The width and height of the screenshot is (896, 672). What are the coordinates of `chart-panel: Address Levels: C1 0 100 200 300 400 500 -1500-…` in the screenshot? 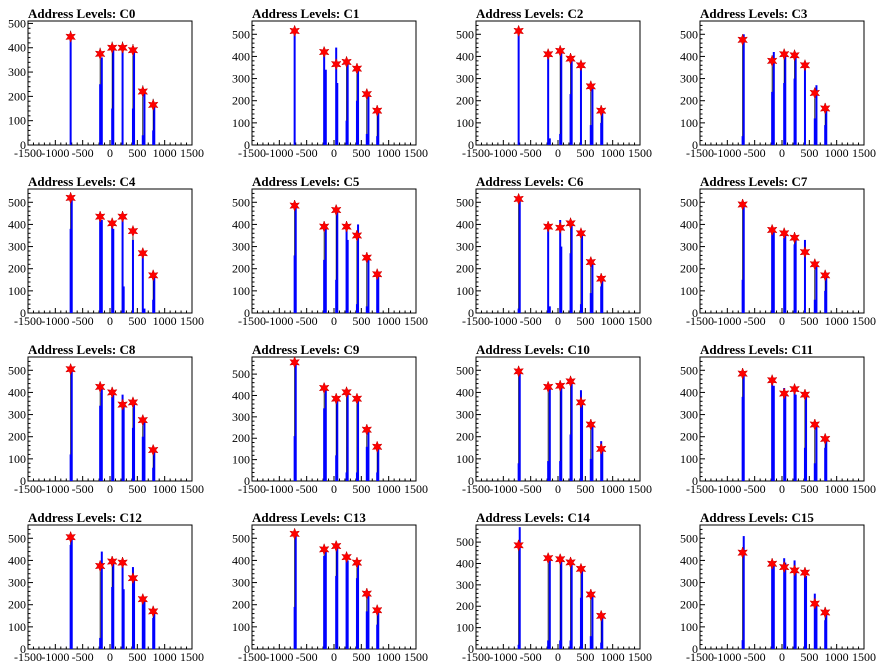 It's located at (336, 84).